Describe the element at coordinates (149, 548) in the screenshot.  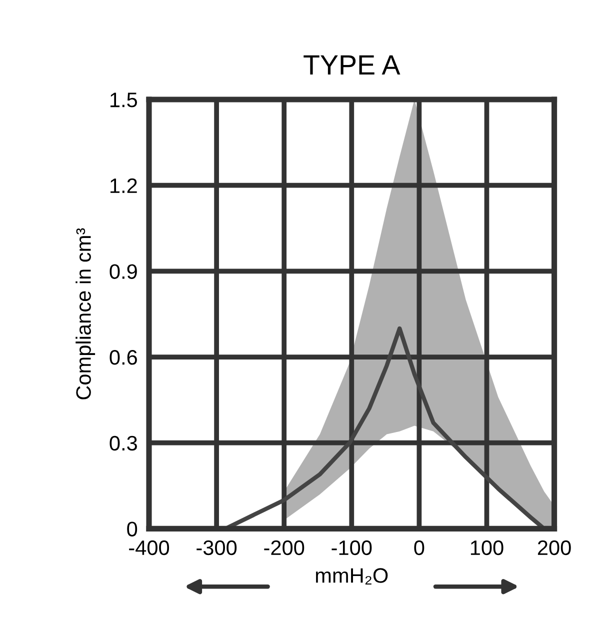
I see `x-tick-label: -400` at that location.